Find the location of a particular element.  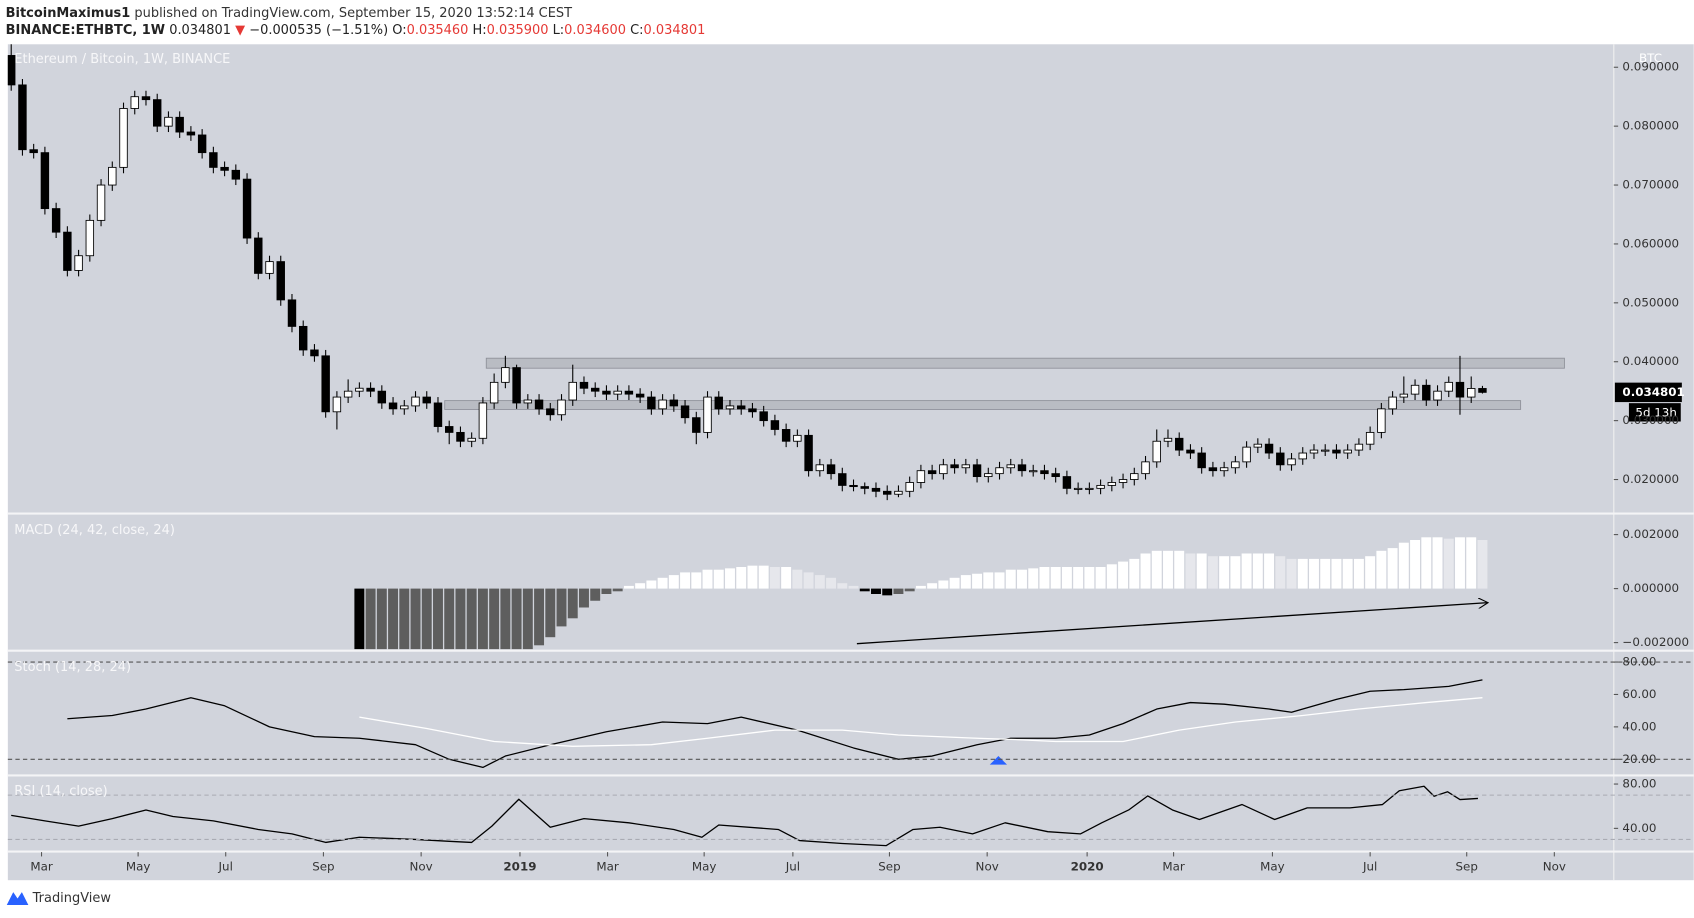

pane-title: MACD (24, 42, close, 24) is located at coordinates (94, 530).